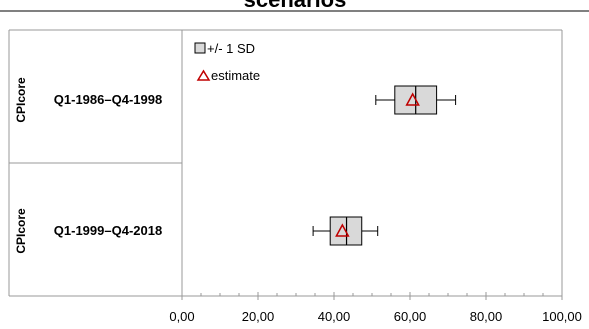 The image size is (589, 329). Describe the element at coordinates (562, 316) in the screenshot. I see `x-tick-label: 100,00` at that location.